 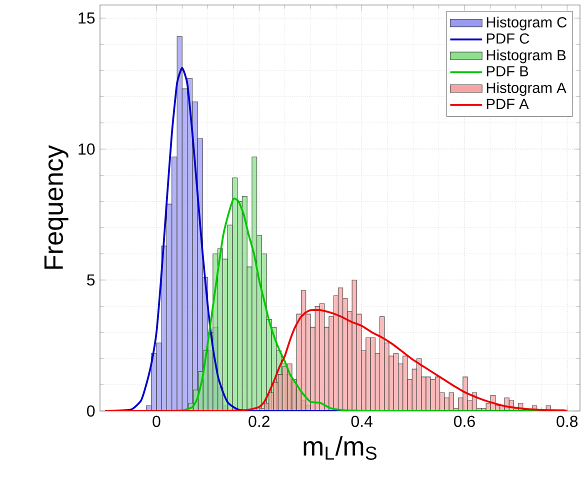 What do you see at coordinates (156, 422) in the screenshot?
I see `x-tick-label: 0` at bounding box center [156, 422].